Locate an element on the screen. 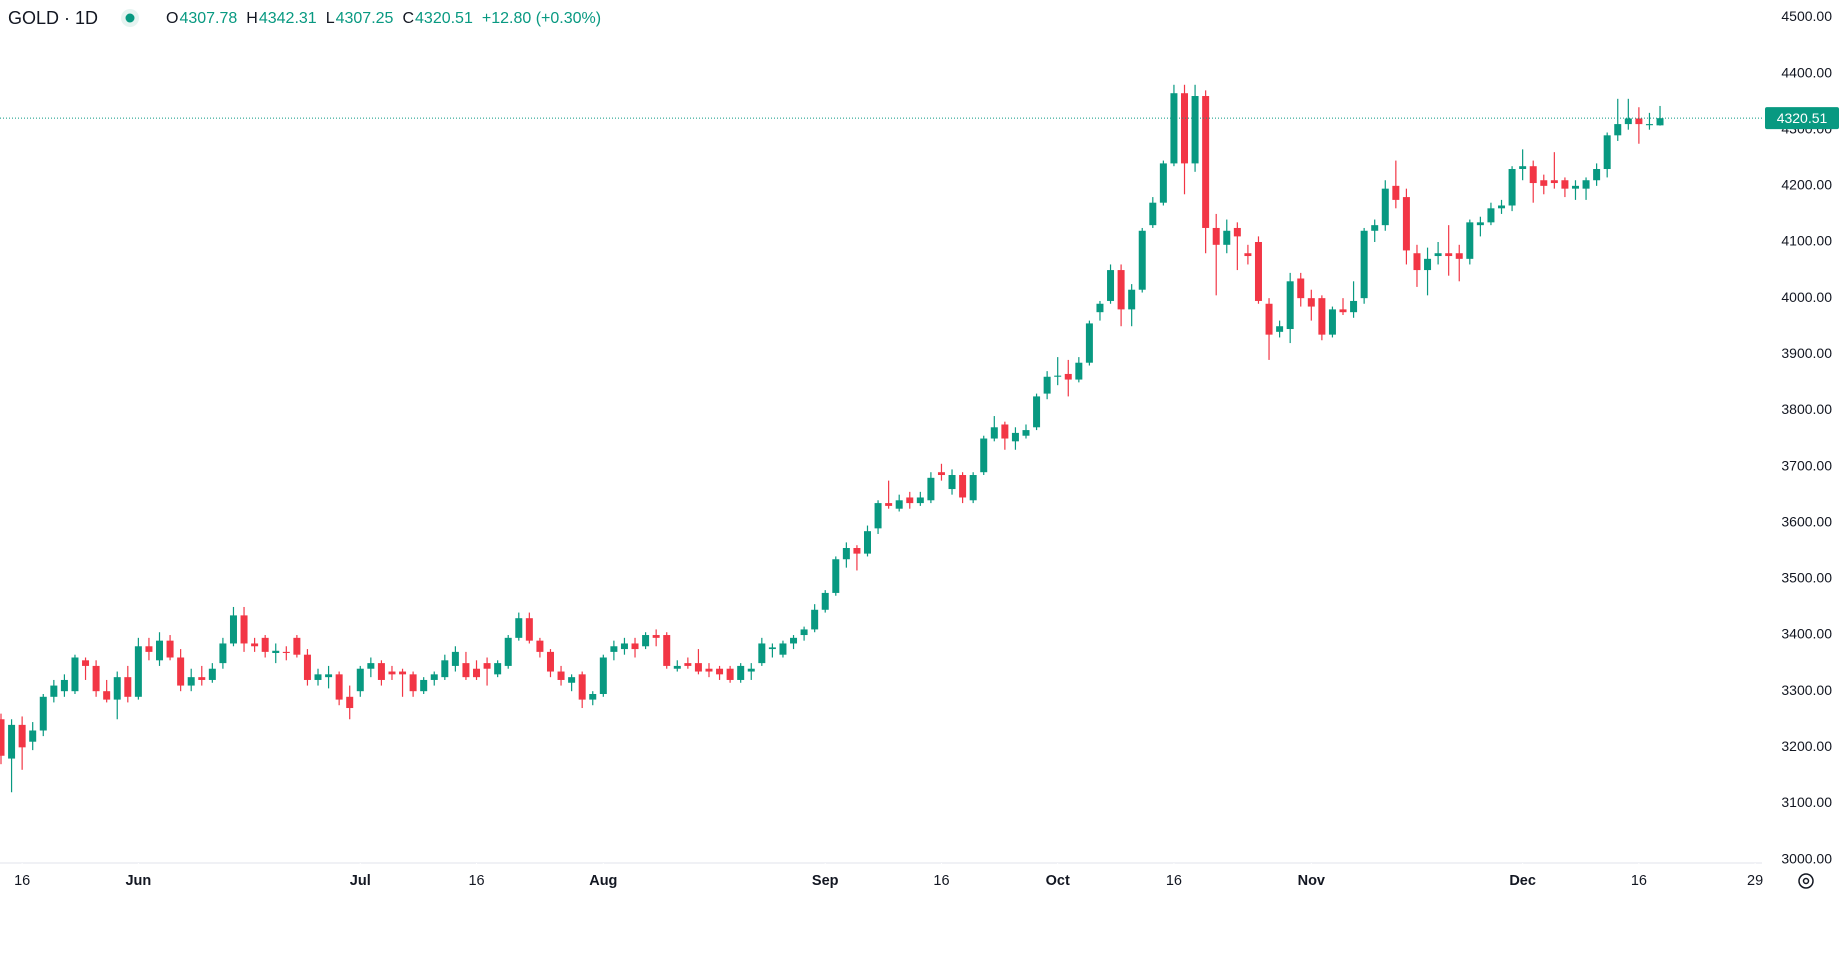 Image resolution: width=1841 pixels, height=962 pixels. ohlc-value: 4320.51 is located at coordinates (444, 18).